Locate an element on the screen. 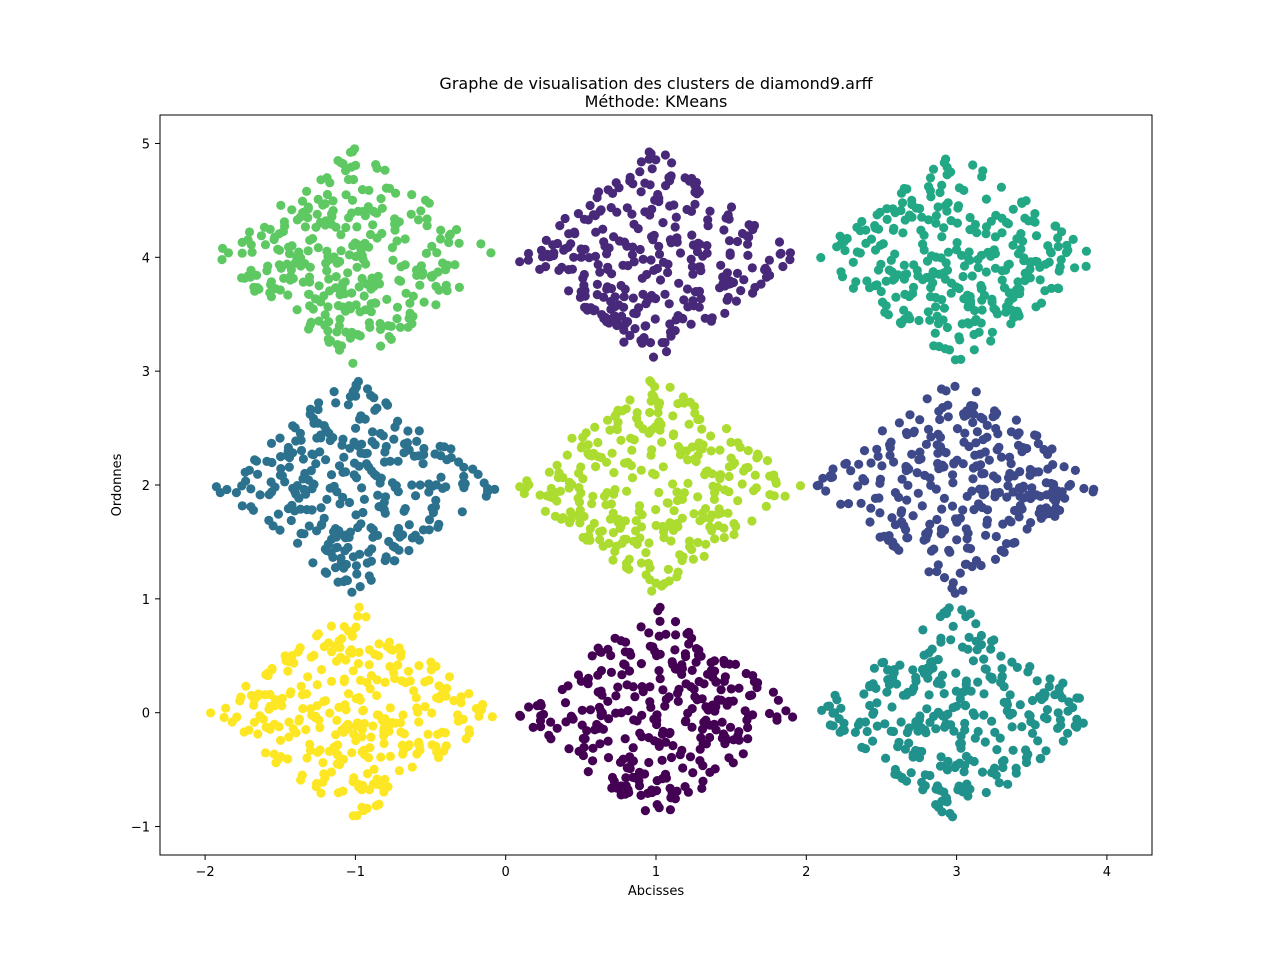  x-axis-label: Abcisses is located at coordinates (656, 891).